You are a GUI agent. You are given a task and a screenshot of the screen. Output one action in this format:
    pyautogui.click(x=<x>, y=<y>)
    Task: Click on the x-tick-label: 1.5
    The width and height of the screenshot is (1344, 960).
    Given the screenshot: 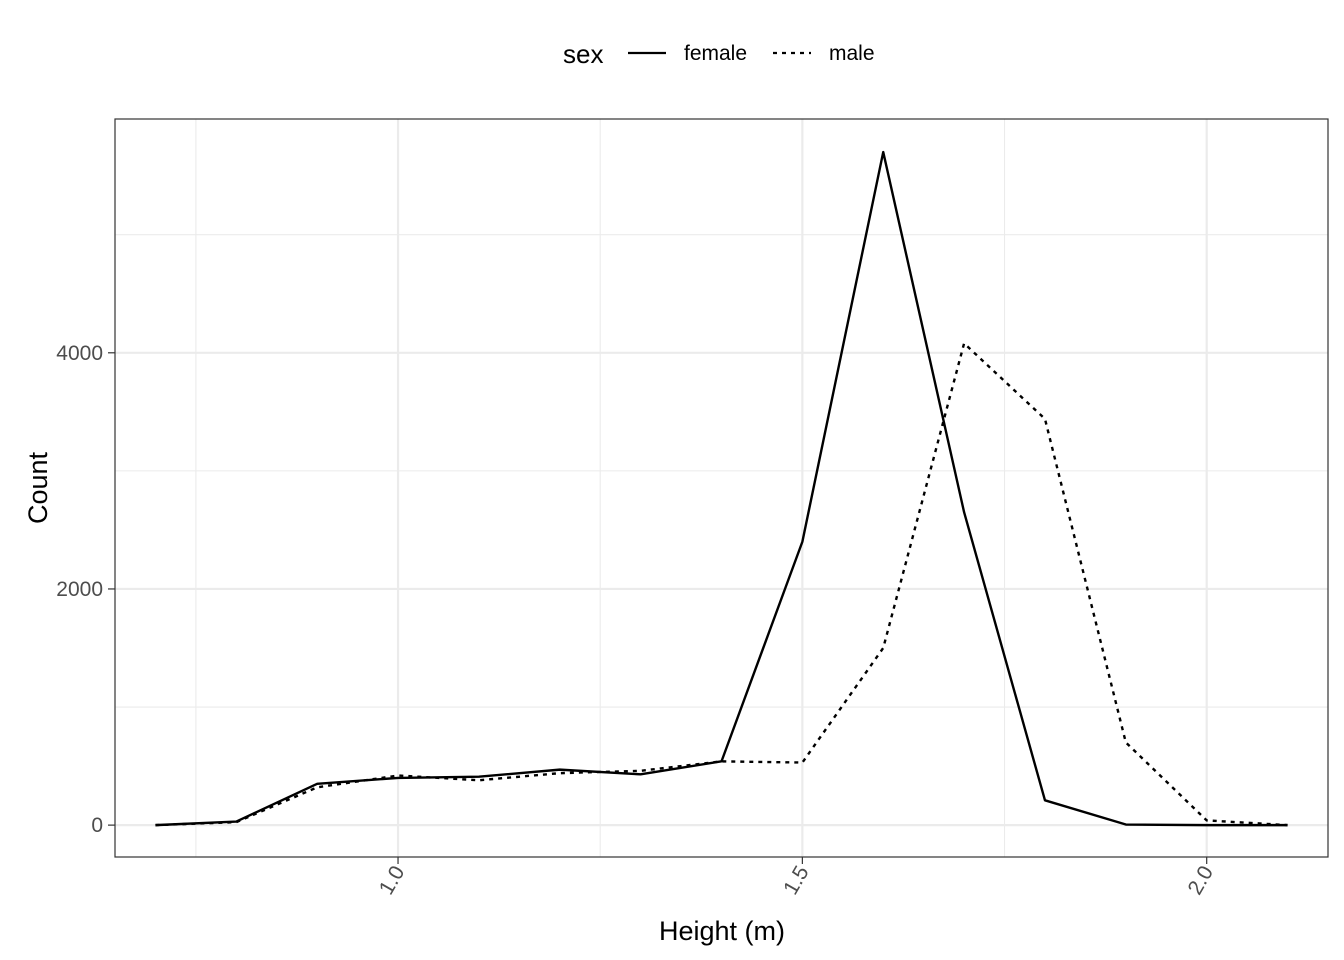 What is the action you would take?
    pyautogui.click(x=796, y=880)
    